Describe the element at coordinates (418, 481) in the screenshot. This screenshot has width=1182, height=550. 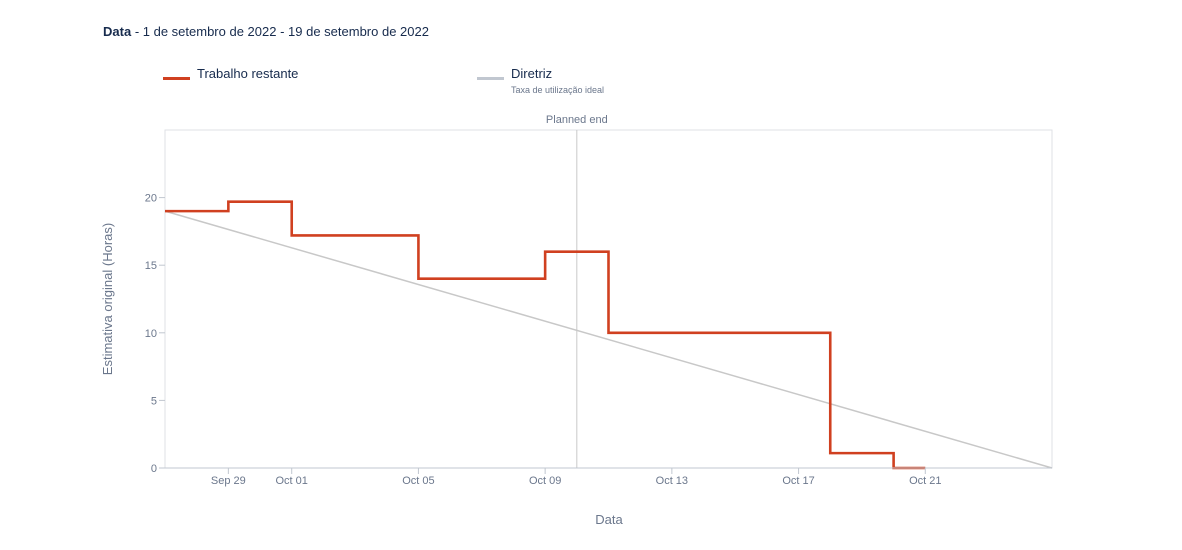
I see `x-tick-label: Oct 05` at that location.